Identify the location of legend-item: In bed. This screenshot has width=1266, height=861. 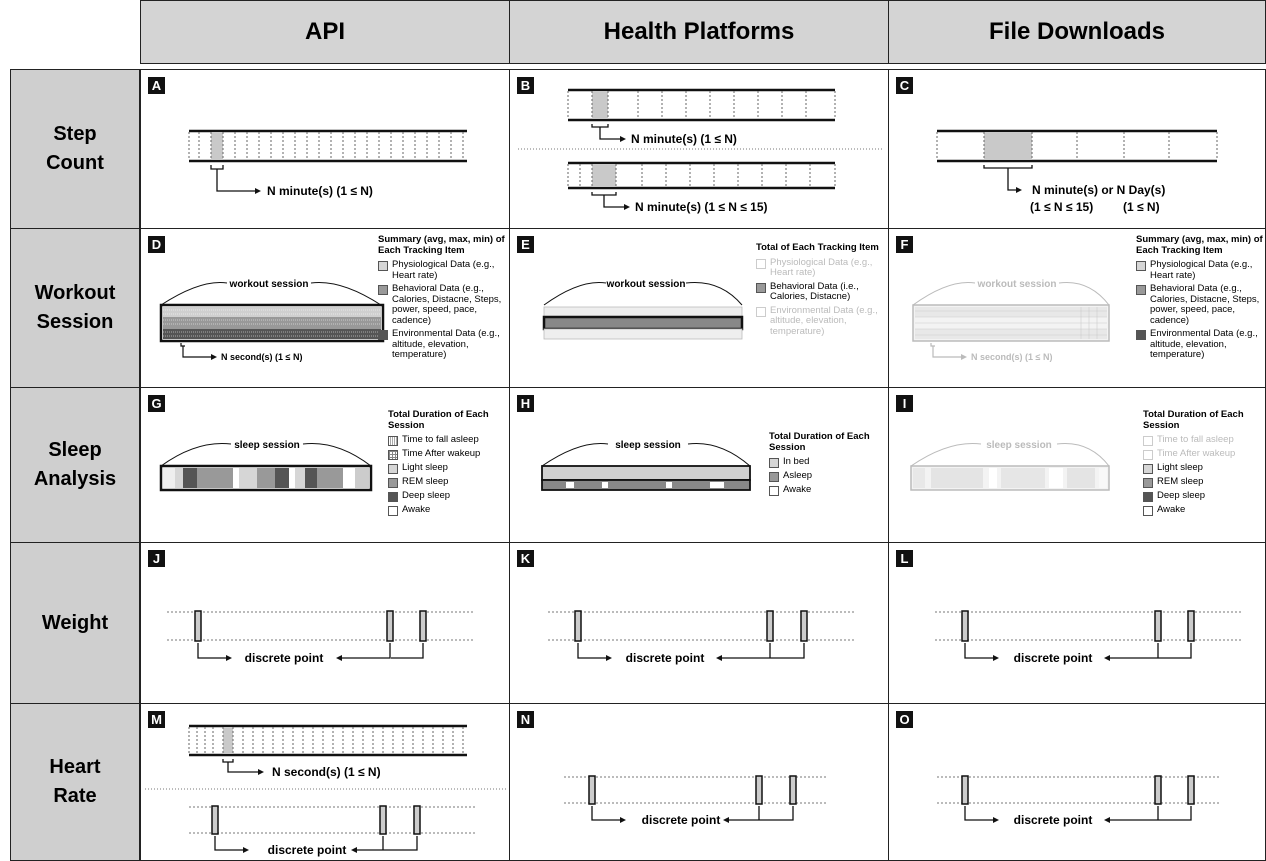
(828, 462).